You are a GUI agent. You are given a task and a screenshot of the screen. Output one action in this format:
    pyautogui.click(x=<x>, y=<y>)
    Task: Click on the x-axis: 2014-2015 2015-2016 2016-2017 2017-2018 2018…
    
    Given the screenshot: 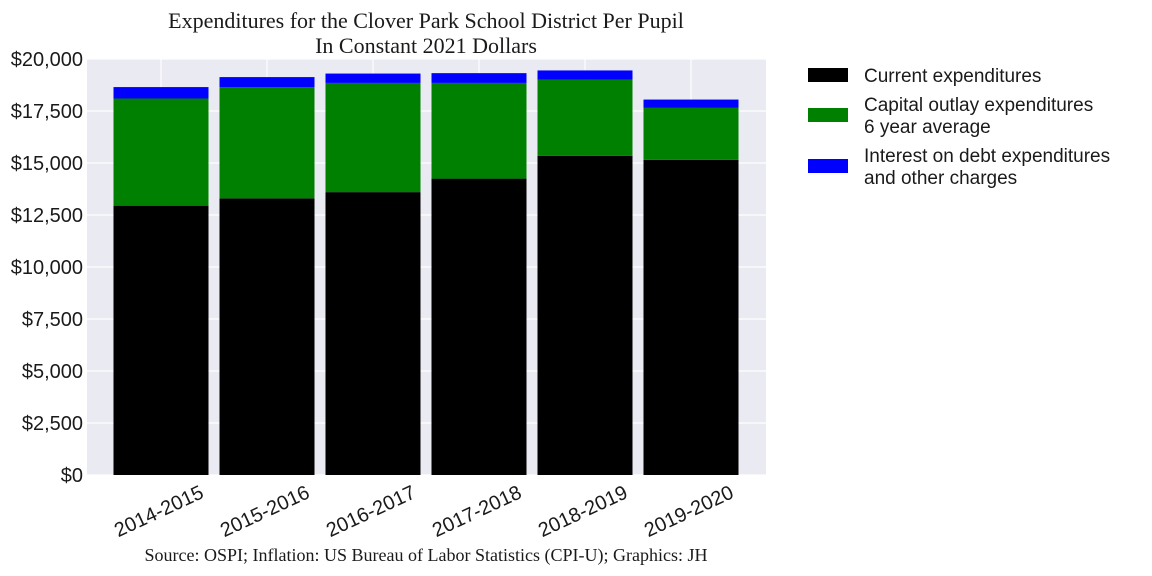 What is the action you would take?
    pyautogui.click(x=424, y=512)
    